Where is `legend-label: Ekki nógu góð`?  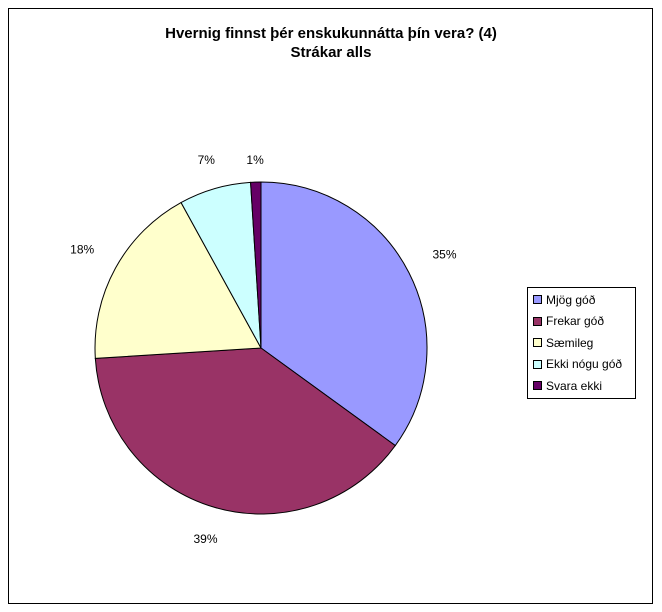 legend-label: Ekki nógu góð is located at coordinates (584, 364).